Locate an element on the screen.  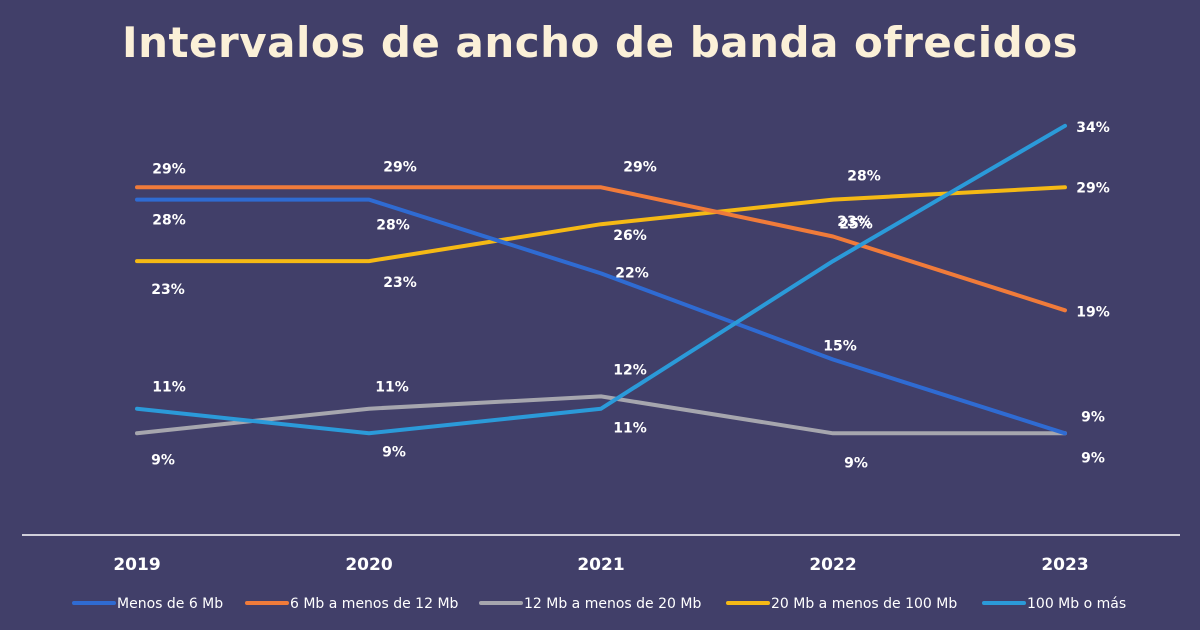
data-label-s1-3: 25% is located at coordinates (856, 225).